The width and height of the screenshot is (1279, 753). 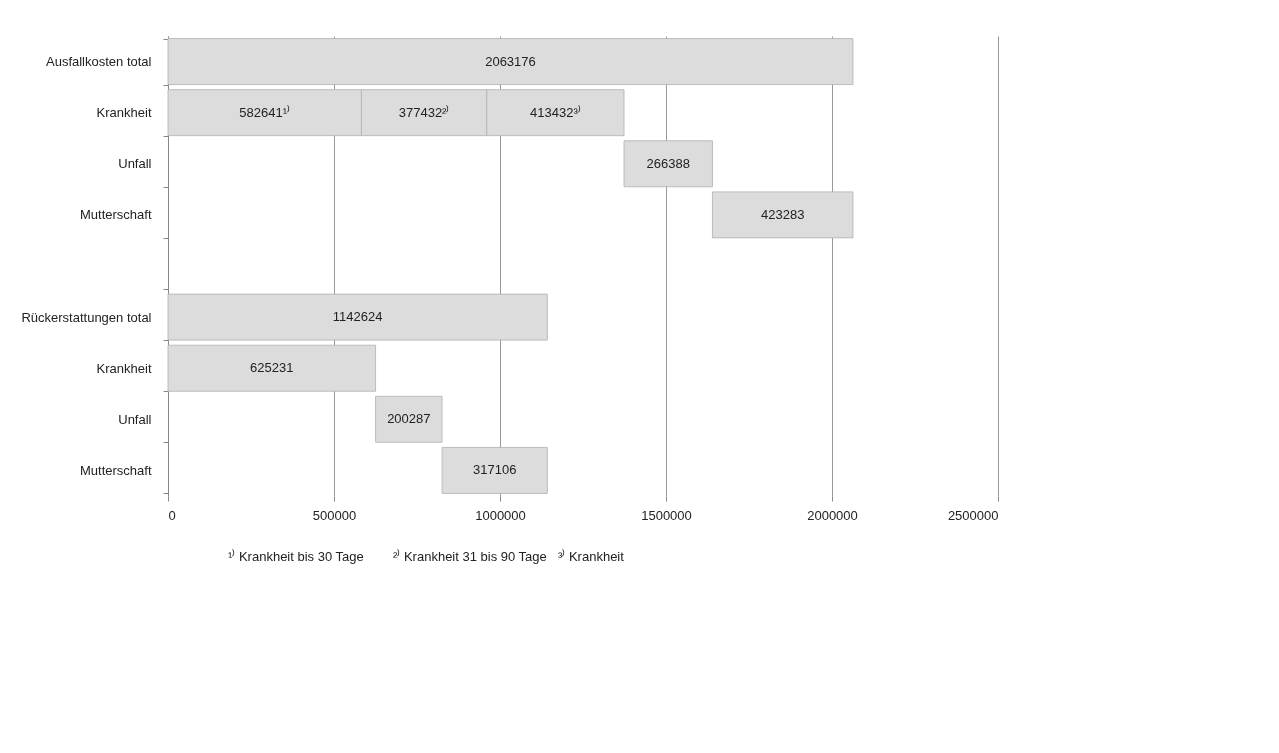 What do you see at coordinates (470, 556) in the screenshot?
I see `text: ²⁾ Krankheit 31 bis 90 Tage` at bounding box center [470, 556].